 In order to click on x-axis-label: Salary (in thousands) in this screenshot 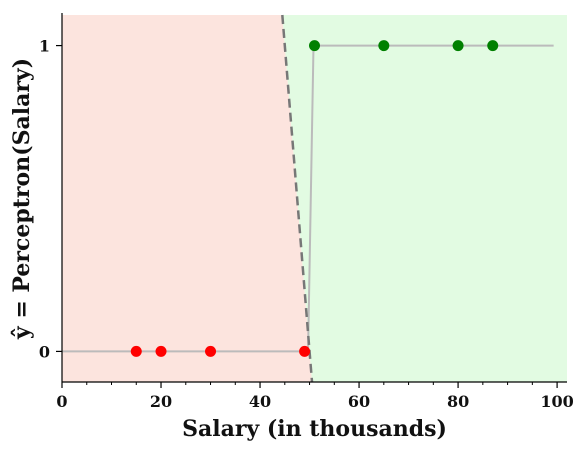, I will do `click(314, 429)`.